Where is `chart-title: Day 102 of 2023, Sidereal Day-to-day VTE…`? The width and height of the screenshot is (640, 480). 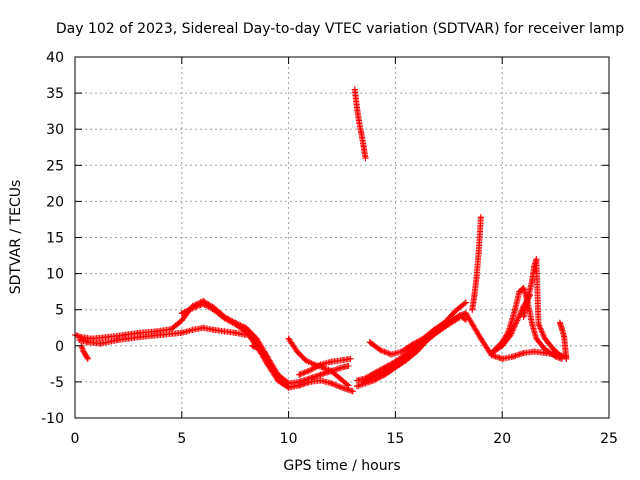
chart-title: Day 102 of 2023, Sidereal Day-to-day VTE… is located at coordinates (340, 29).